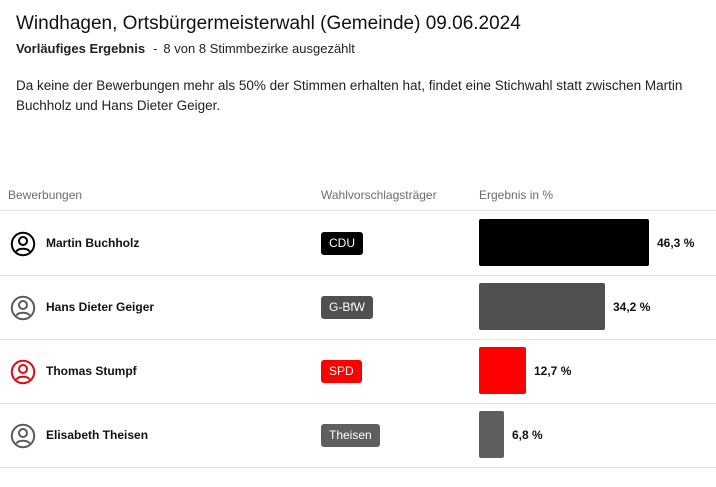 The height and width of the screenshot is (487, 716). I want to click on party-badge: Theisen, so click(350, 435).